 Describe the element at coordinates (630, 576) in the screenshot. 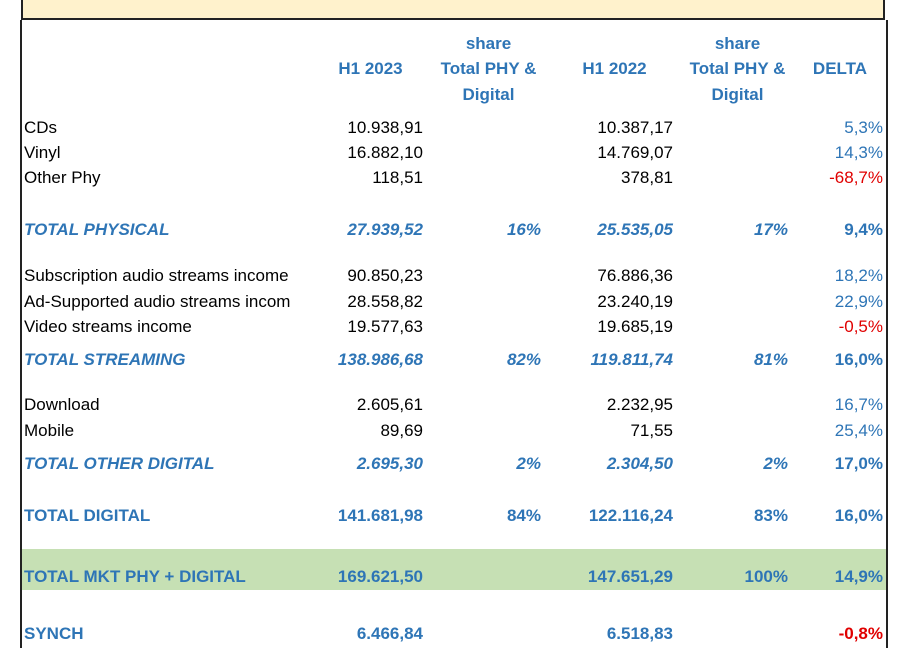

I see `cell-h1-2022: 147.651,29` at that location.